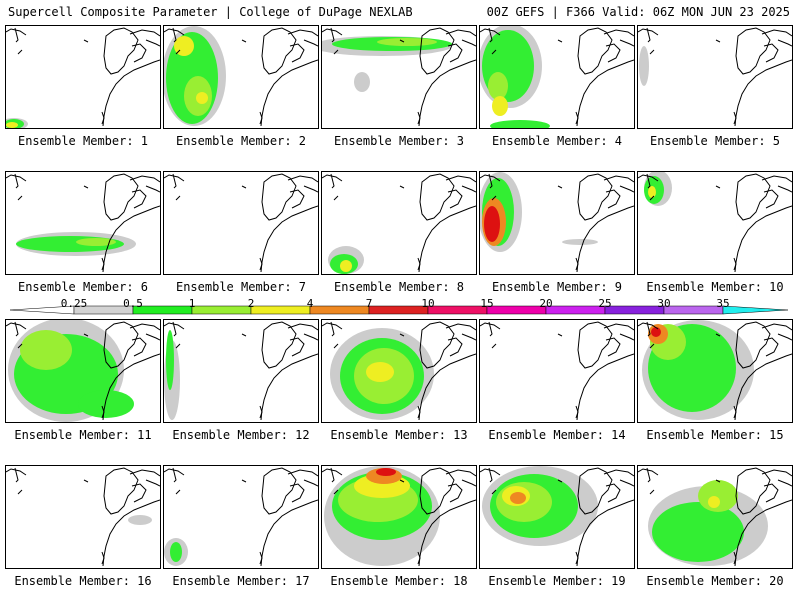 The height and width of the screenshot is (600, 800). What do you see at coordinates (241, 141) in the screenshot?
I see `panel-caption-member-2: Ensemble Member: 2` at bounding box center [241, 141].